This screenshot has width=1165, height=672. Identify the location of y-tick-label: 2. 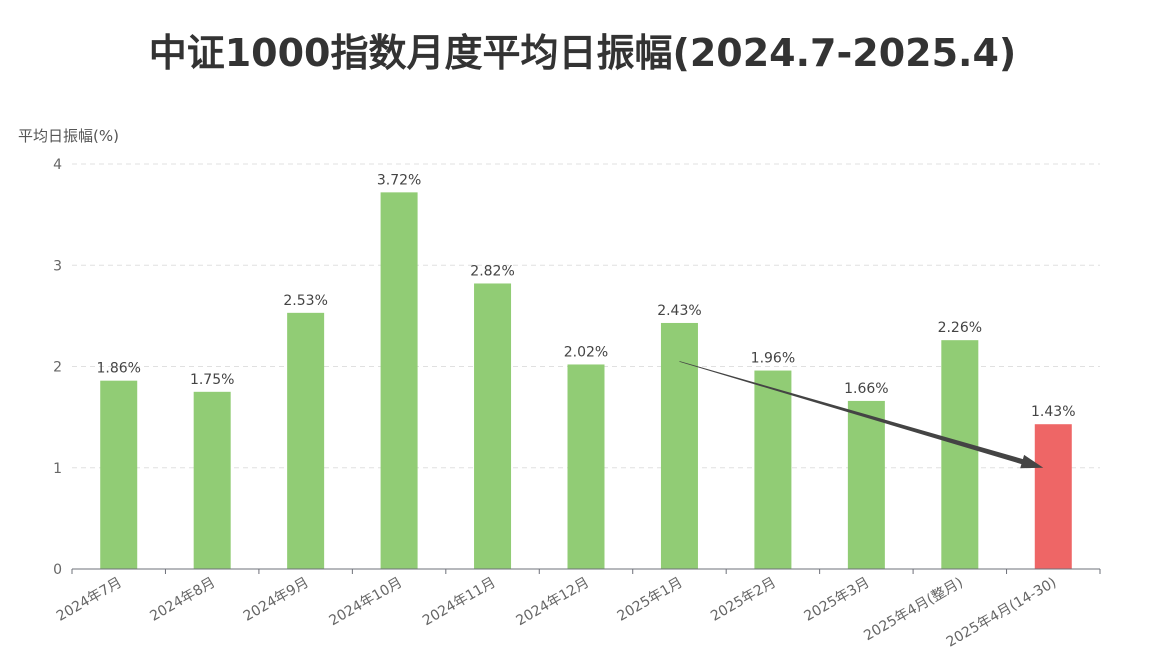
(57, 368).